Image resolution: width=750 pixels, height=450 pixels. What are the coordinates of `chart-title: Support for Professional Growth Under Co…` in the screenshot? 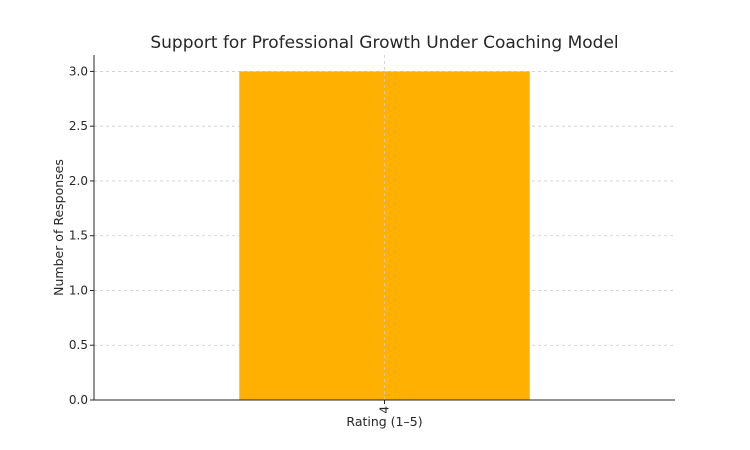 It's located at (384, 43).